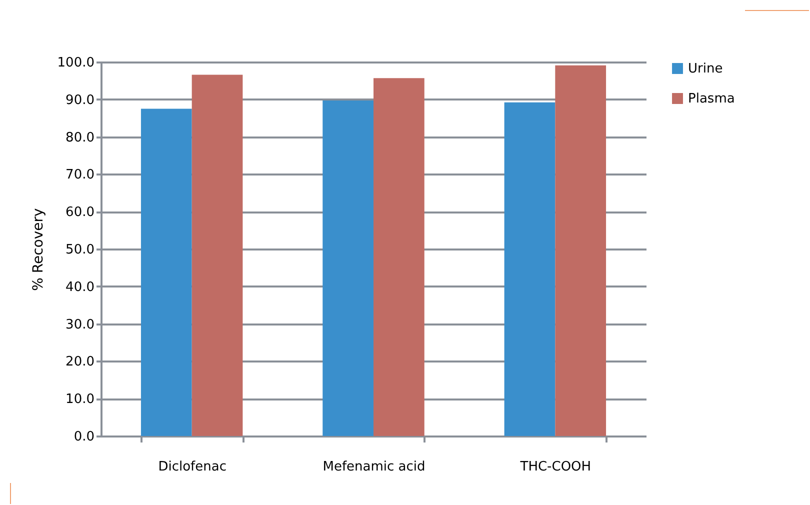  What do you see at coordinates (80, 400) in the screenshot?
I see `y-tick-label: 10.0` at bounding box center [80, 400].